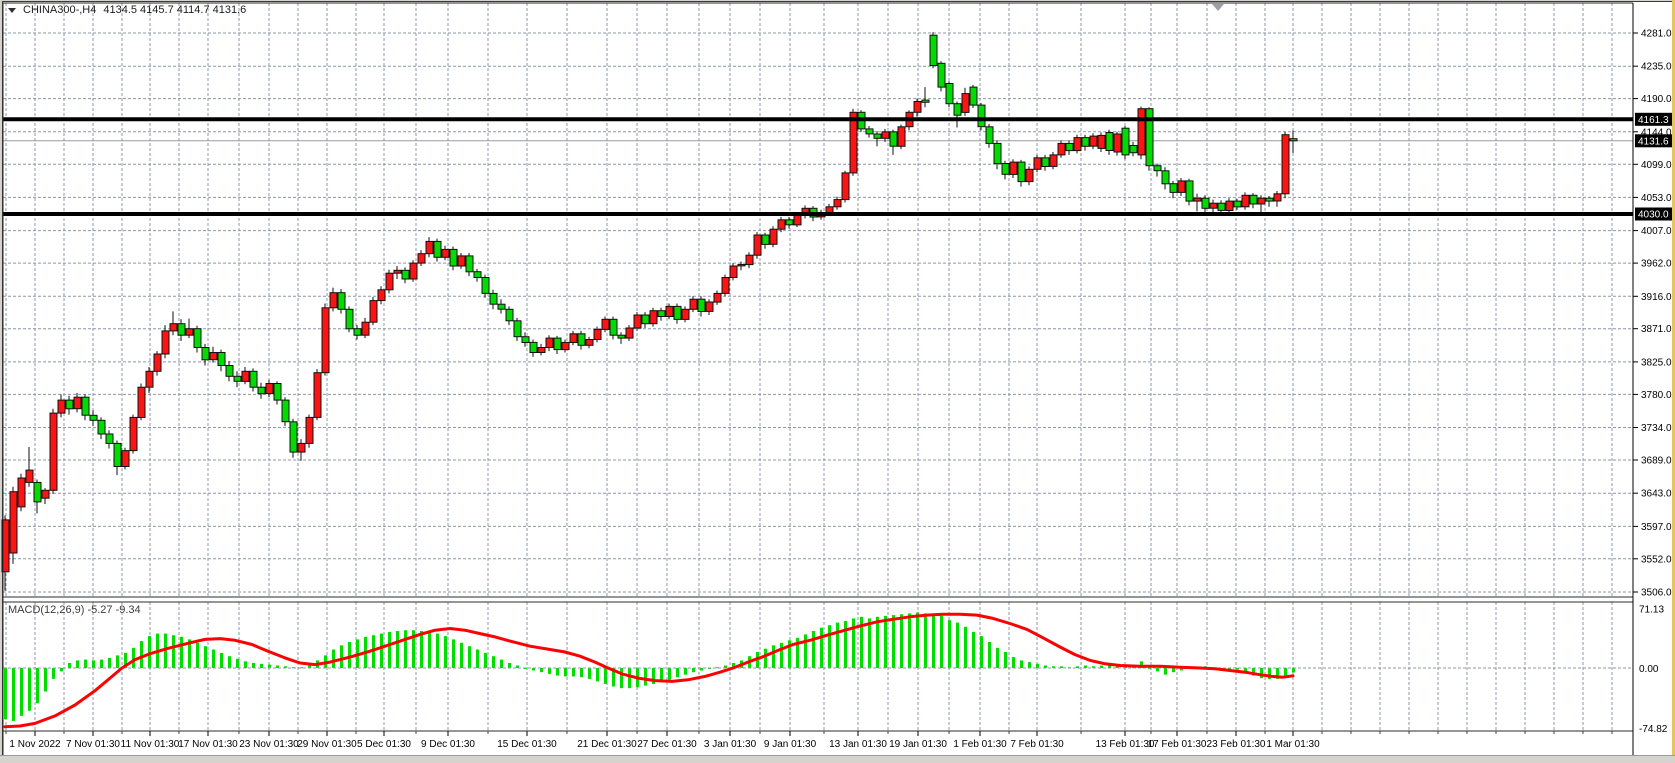 The image size is (1675, 763). I want to click on price-badge: 4030.0, so click(1655, 214).